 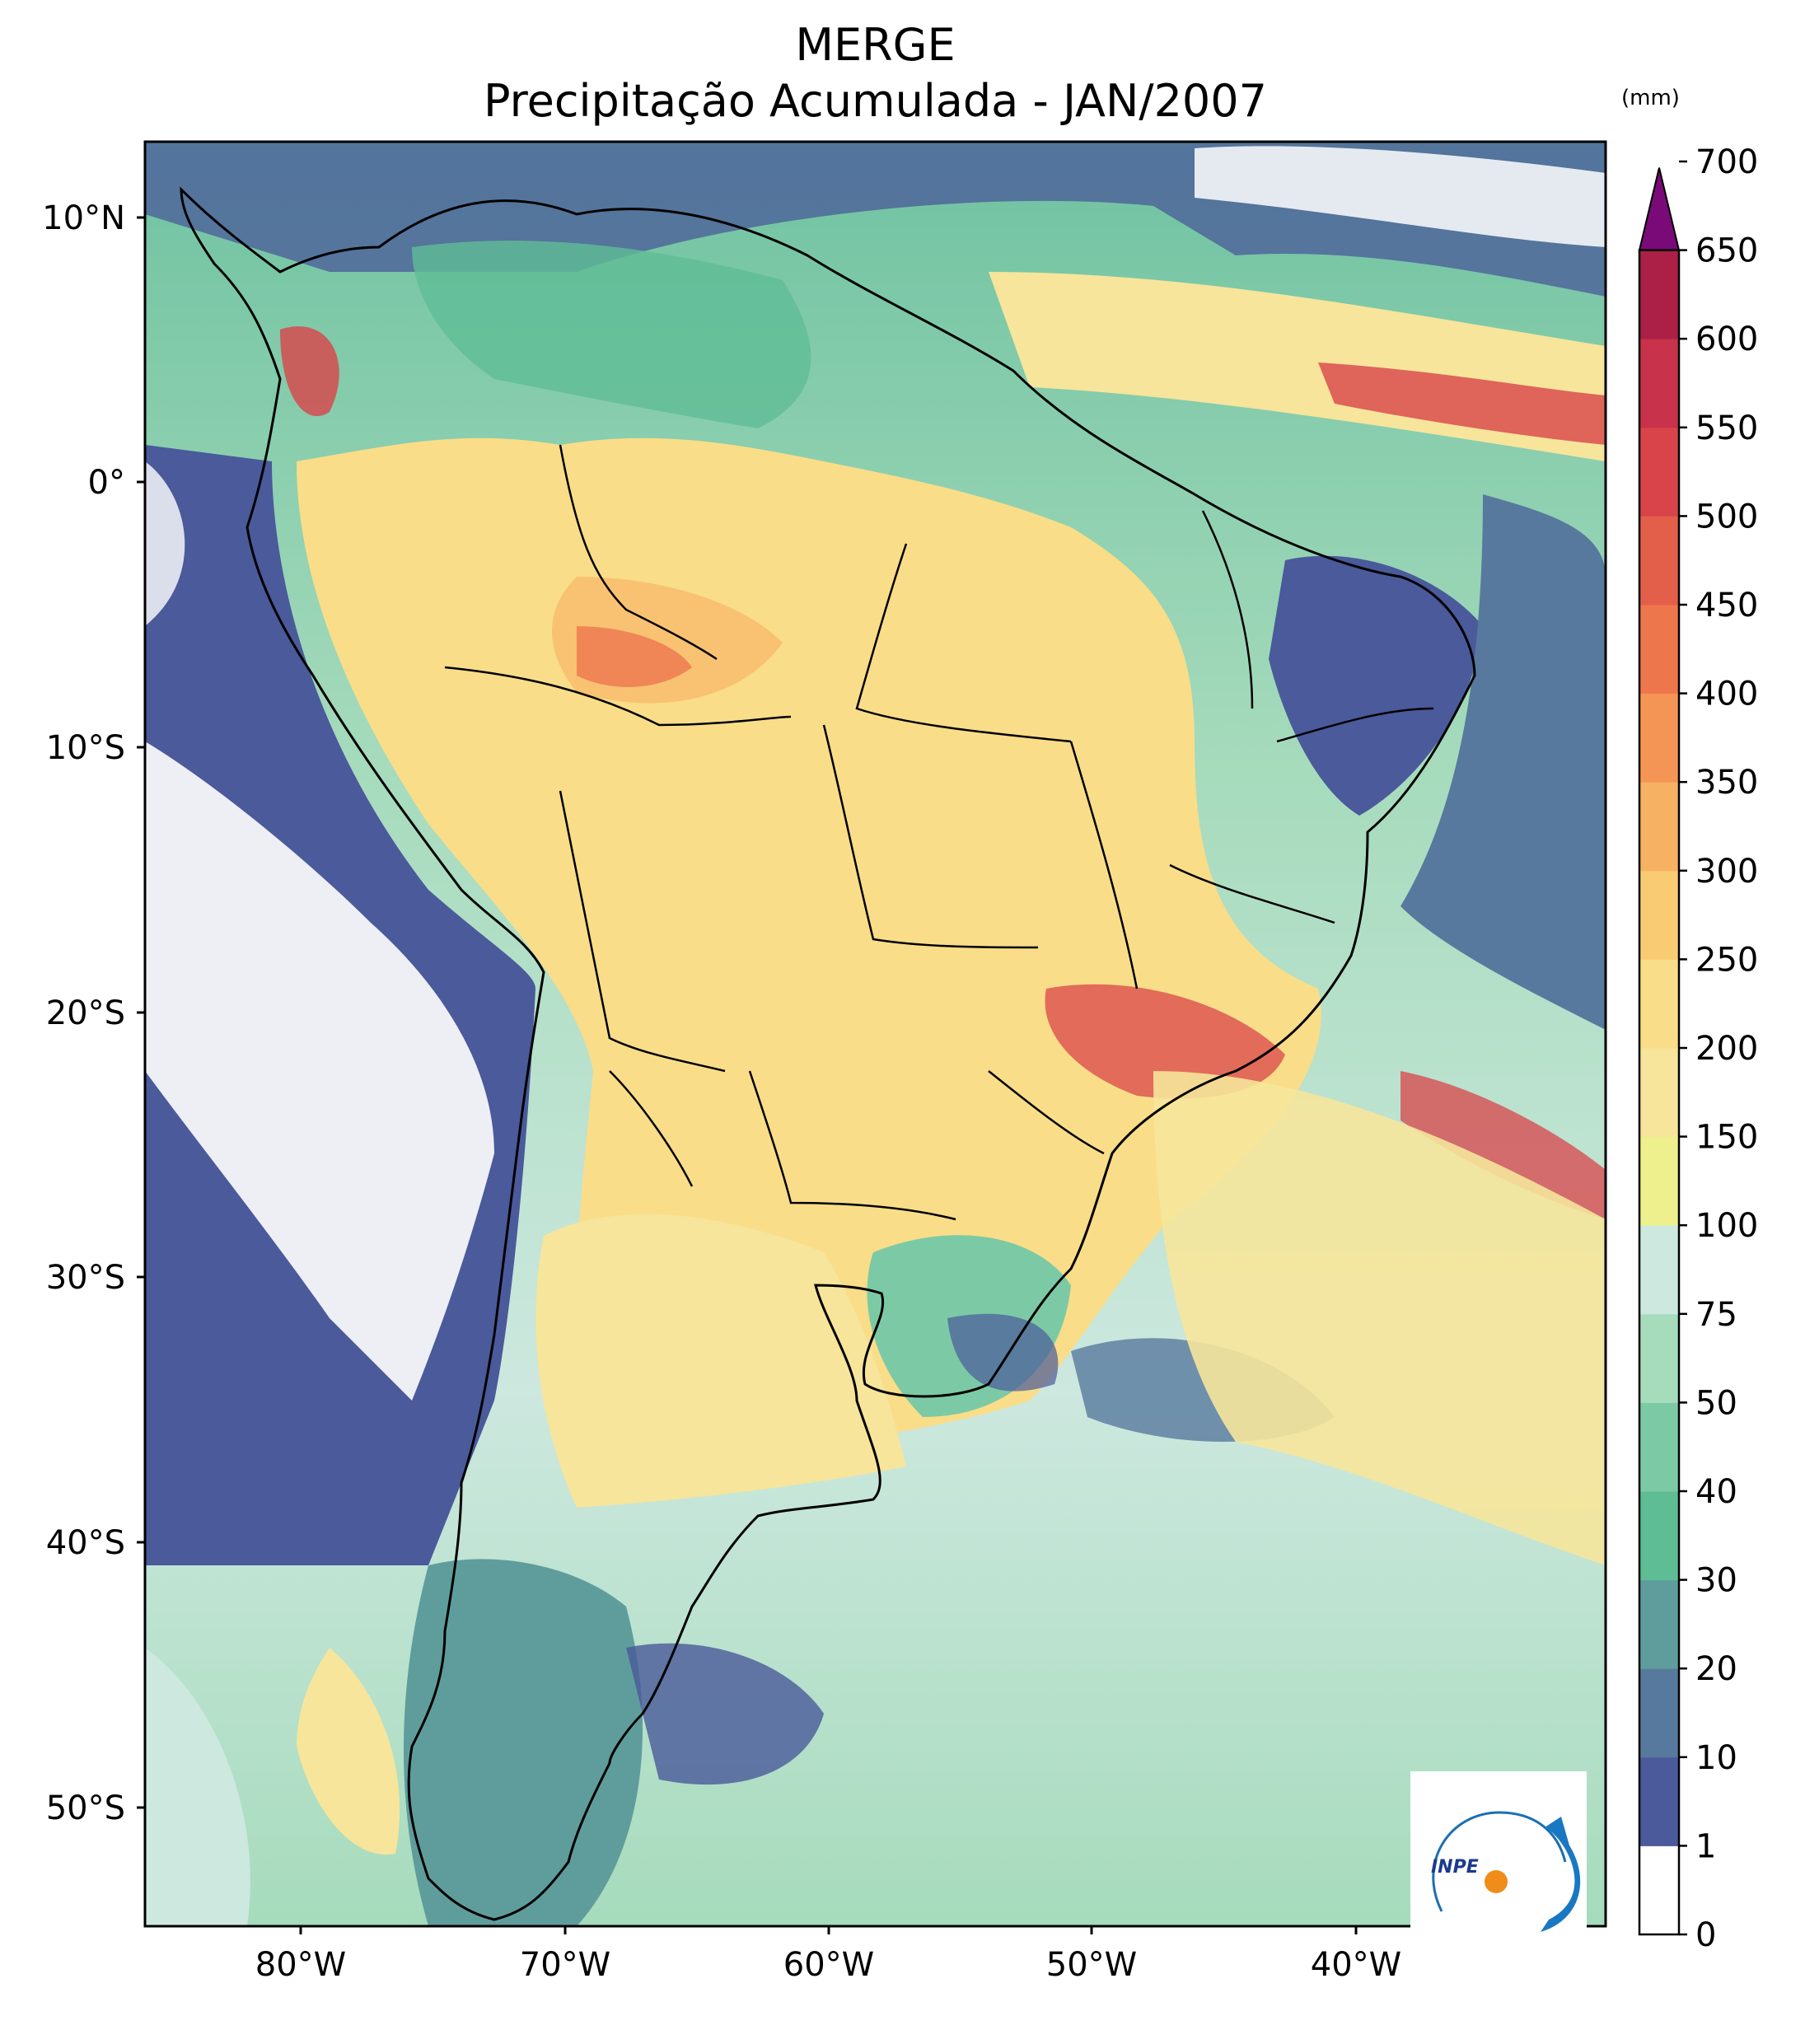 I want to click on lon-label: 50°W, so click(x=1091, y=1965).